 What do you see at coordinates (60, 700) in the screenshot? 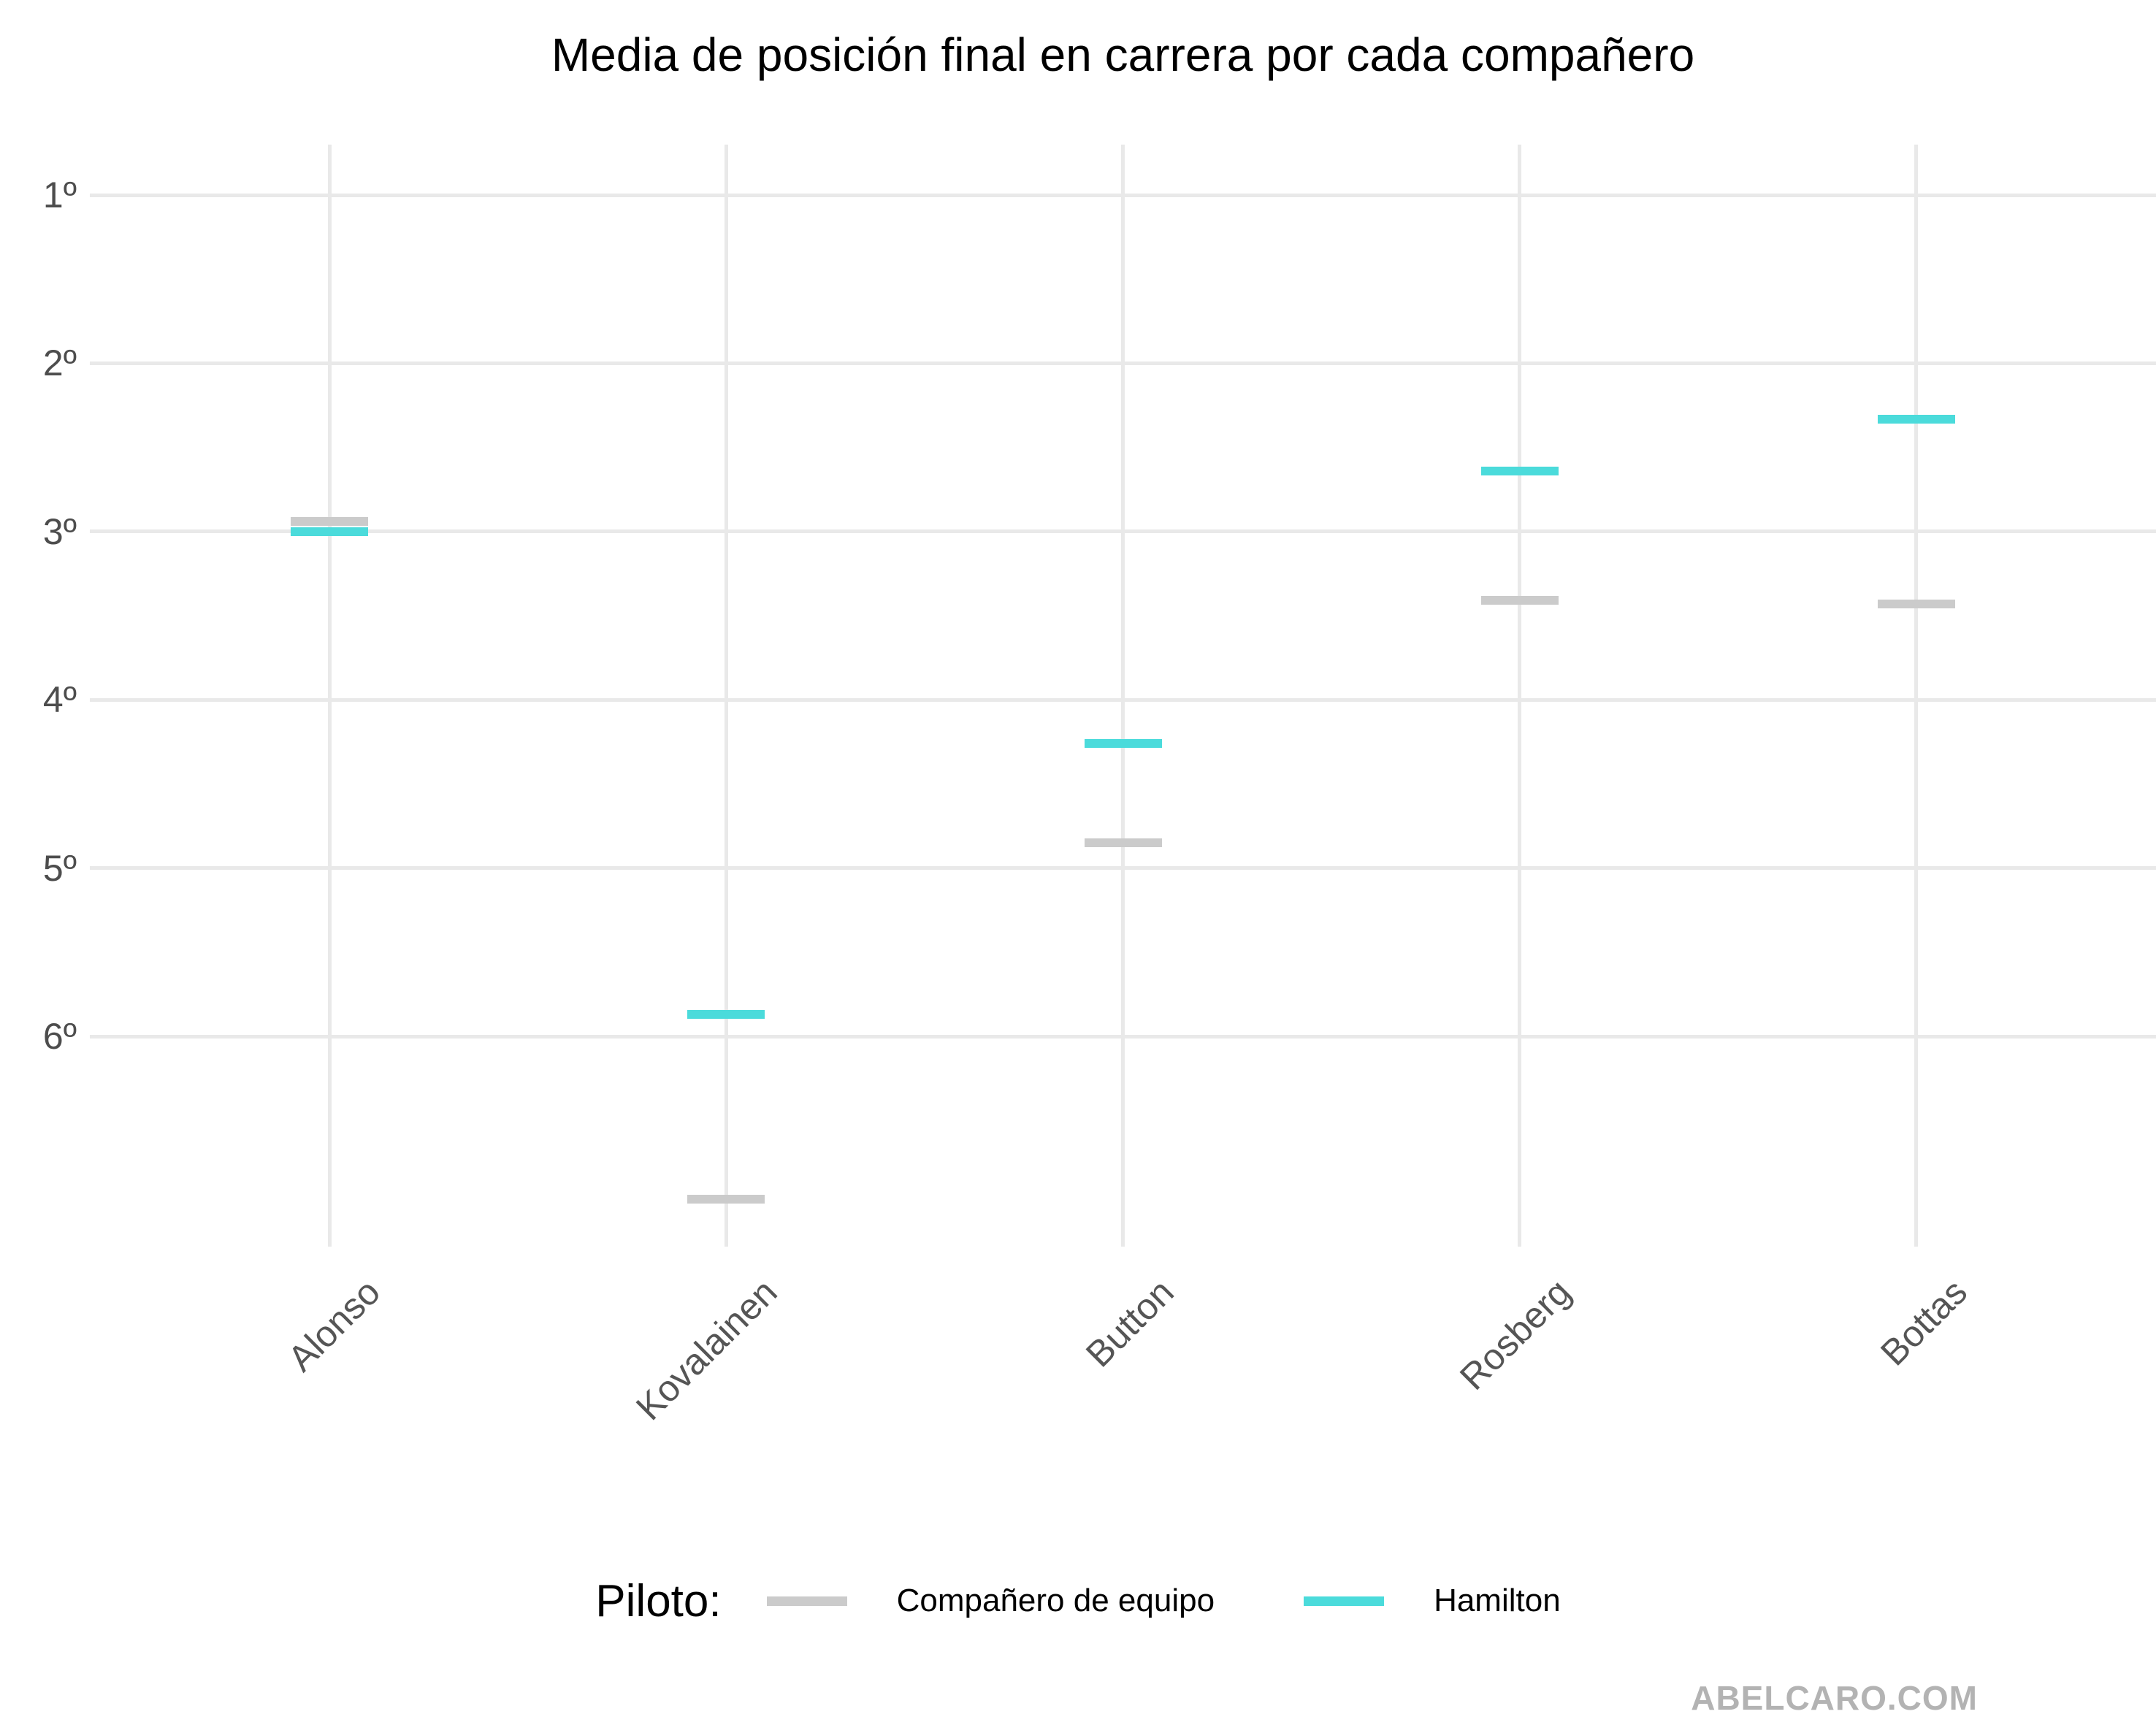
I see `y-axis-label: 4º` at bounding box center [60, 700].